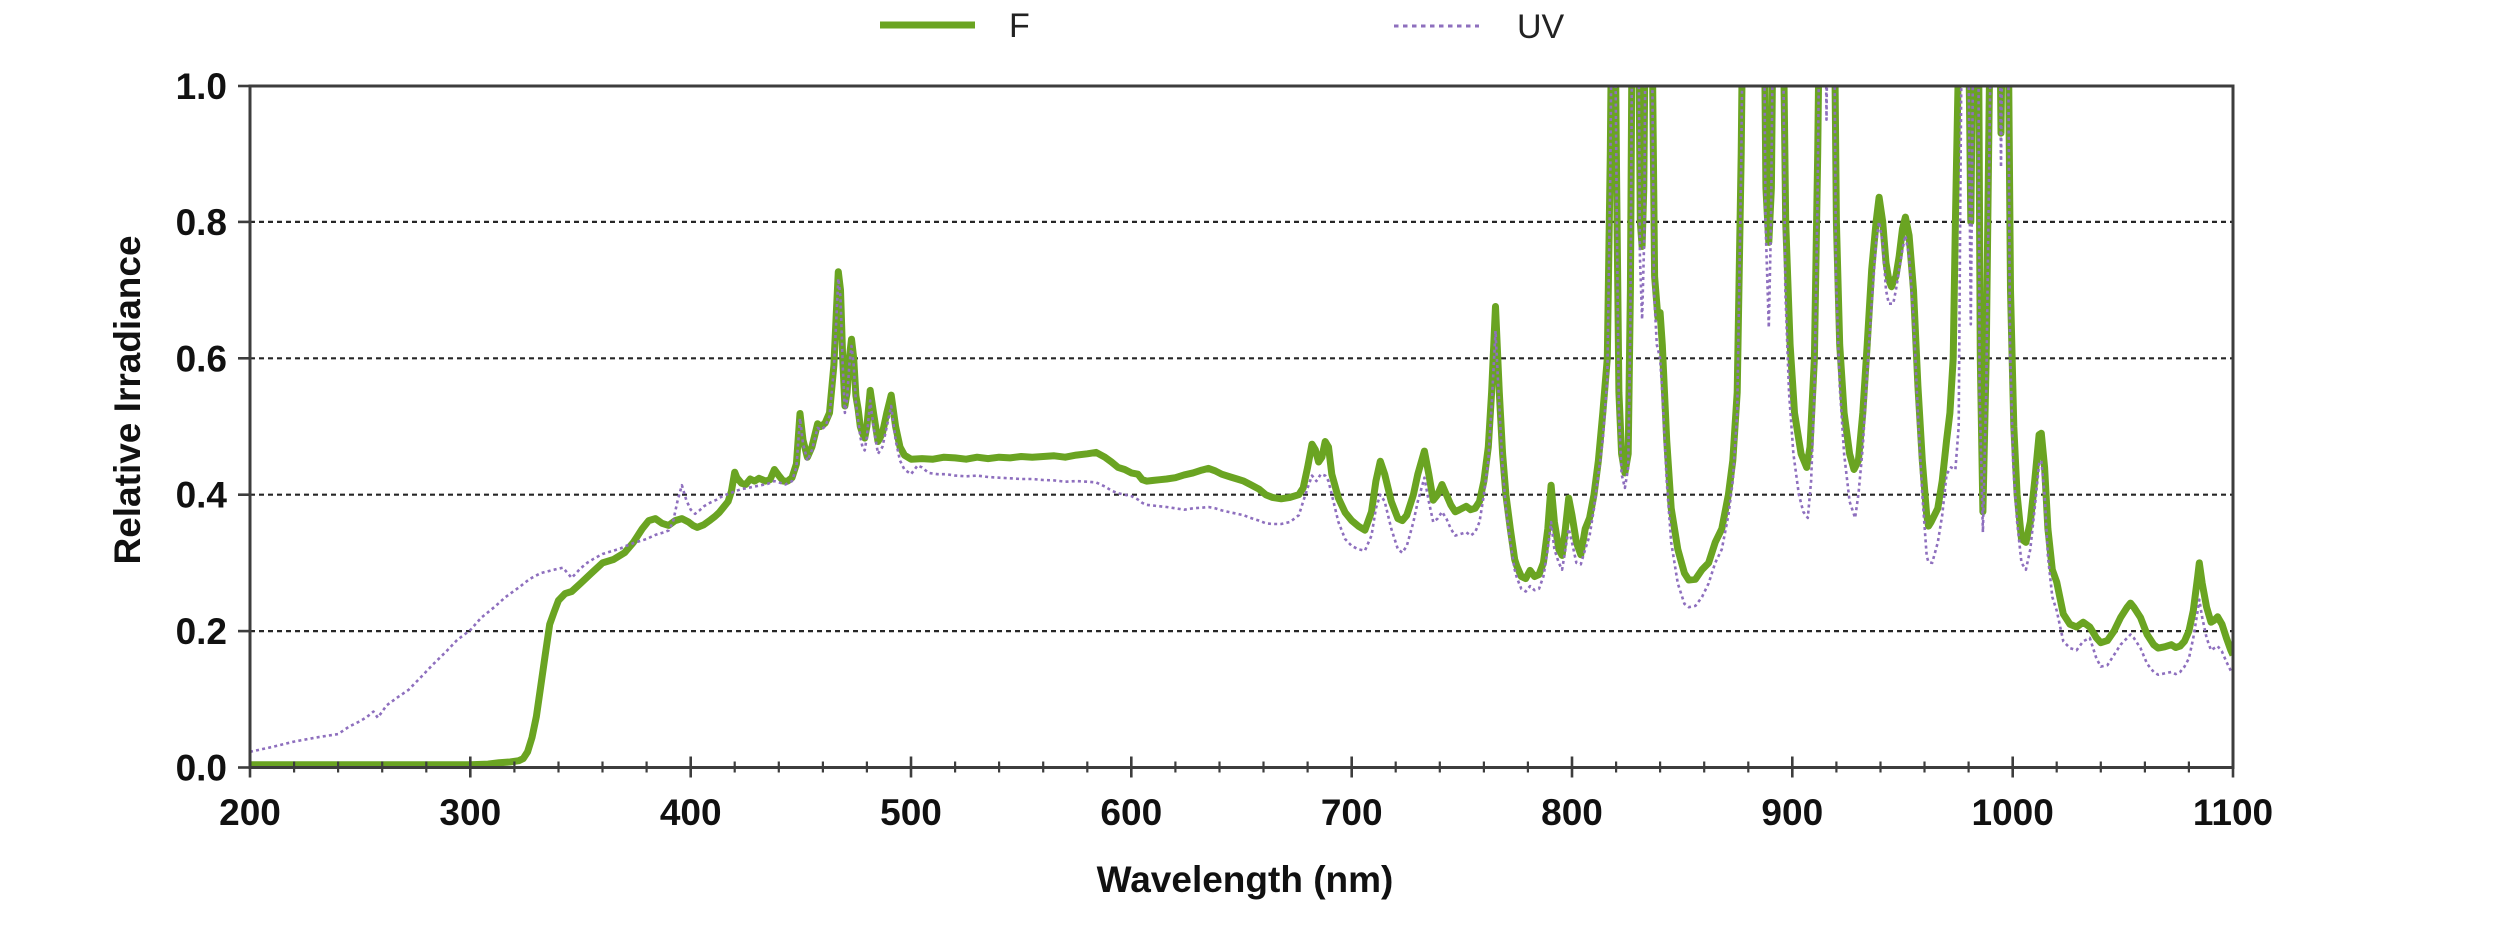  Describe the element at coordinates (201, 768) in the screenshot. I see `svg-text: 0.0` at that location.